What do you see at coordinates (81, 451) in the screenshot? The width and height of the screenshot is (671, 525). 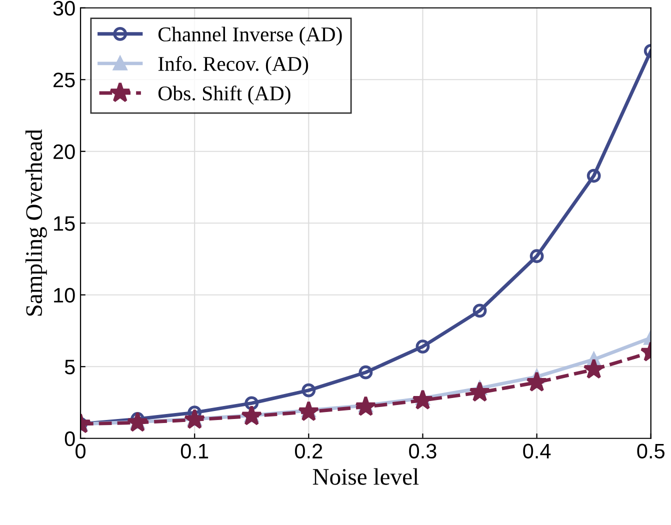 I see `x-tick-label: 0` at bounding box center [81, 451].